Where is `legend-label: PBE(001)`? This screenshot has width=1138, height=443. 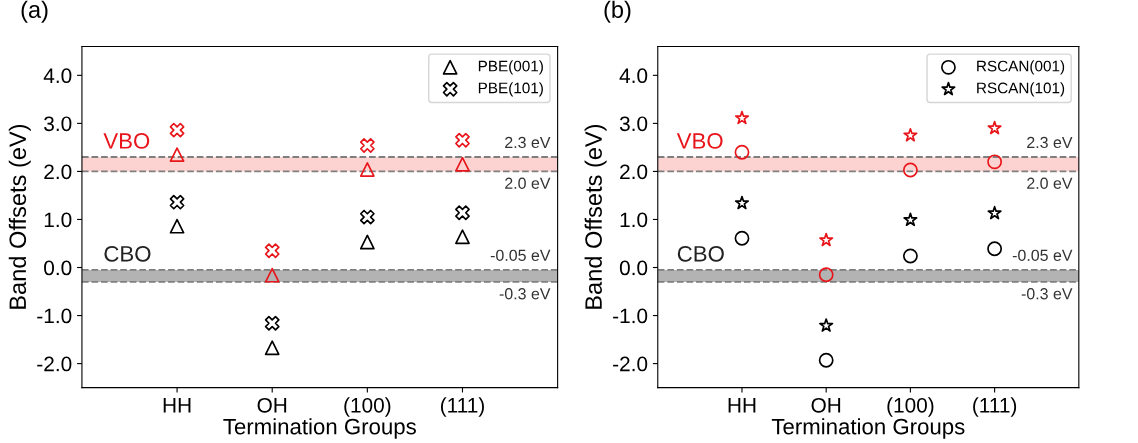 legend-label: PBE(001) is located at coordinates (510, 67).